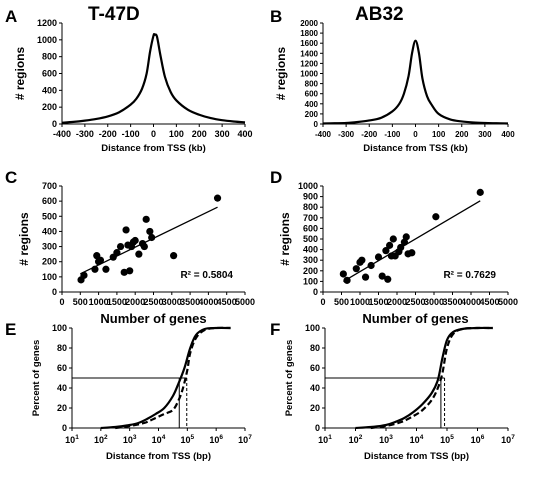 This screenshot has width=537, height=478. What do you see at coordinates (11, 16) in the screenshot?
I see `panel-label-a: A` at bounding box center [11, 16].